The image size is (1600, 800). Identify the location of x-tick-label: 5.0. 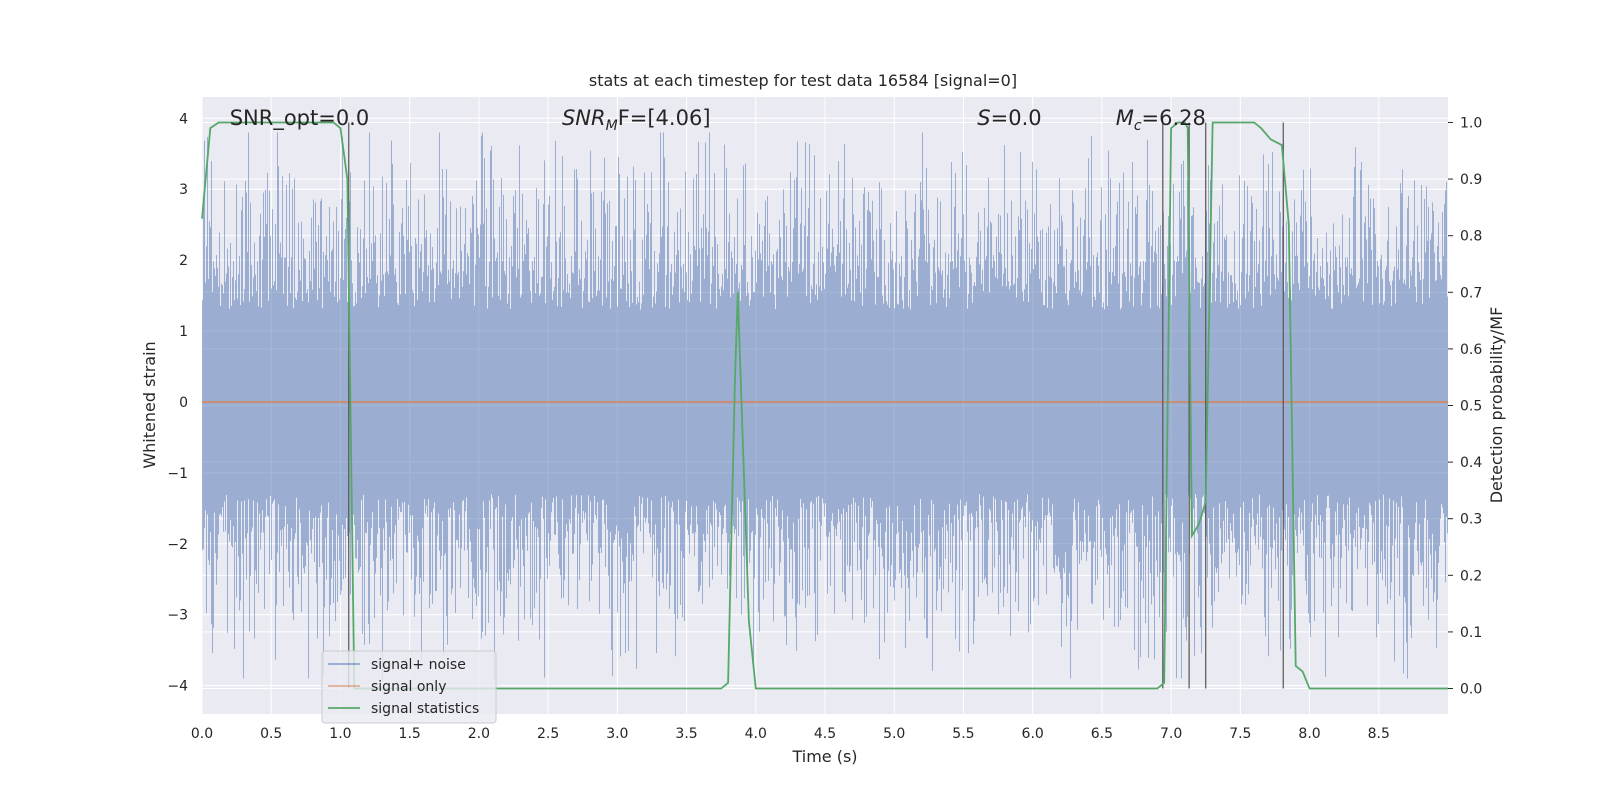
(894, 734).